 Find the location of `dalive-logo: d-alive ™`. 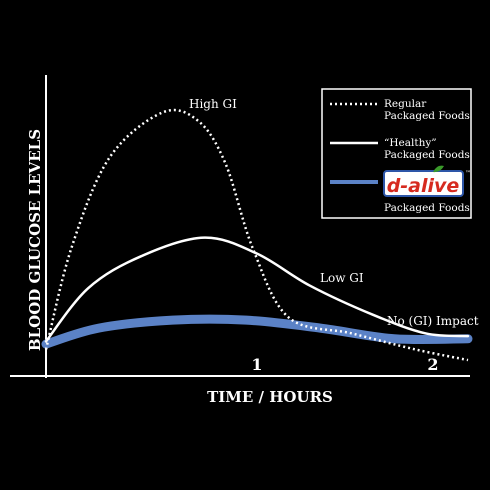

dalive-logo: d-alive ™ is located at coordinates (427, 181).